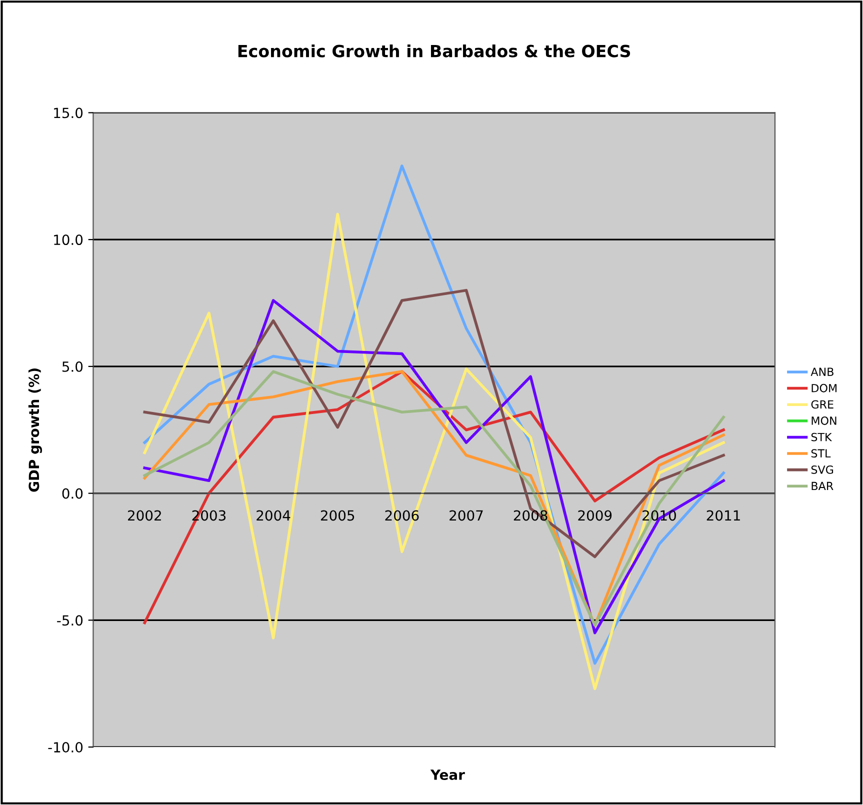 This screenshot has width=863, height=805. What do you see at coordinates (595, 515) in the screenshot?
I see `x-tick-label: 2009` at bounding box center [595, 515].